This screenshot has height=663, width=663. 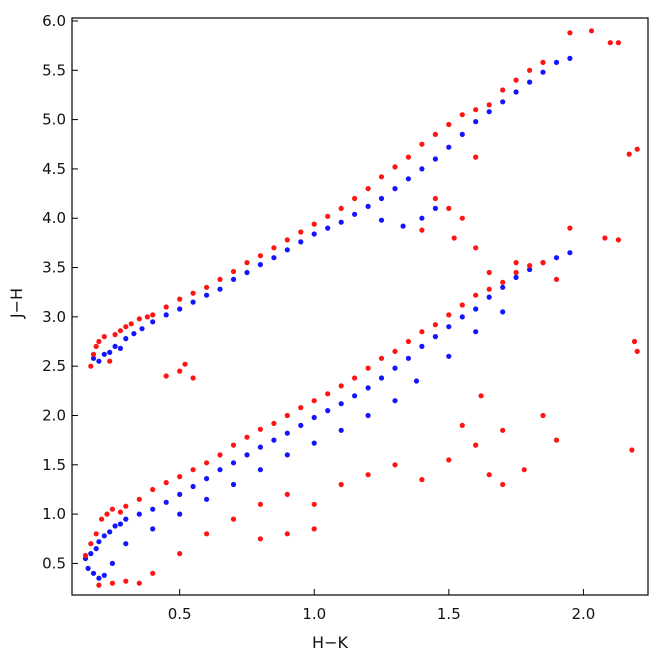 I want to click on x-tick-label: 0.5, so click(x=180, y=614).